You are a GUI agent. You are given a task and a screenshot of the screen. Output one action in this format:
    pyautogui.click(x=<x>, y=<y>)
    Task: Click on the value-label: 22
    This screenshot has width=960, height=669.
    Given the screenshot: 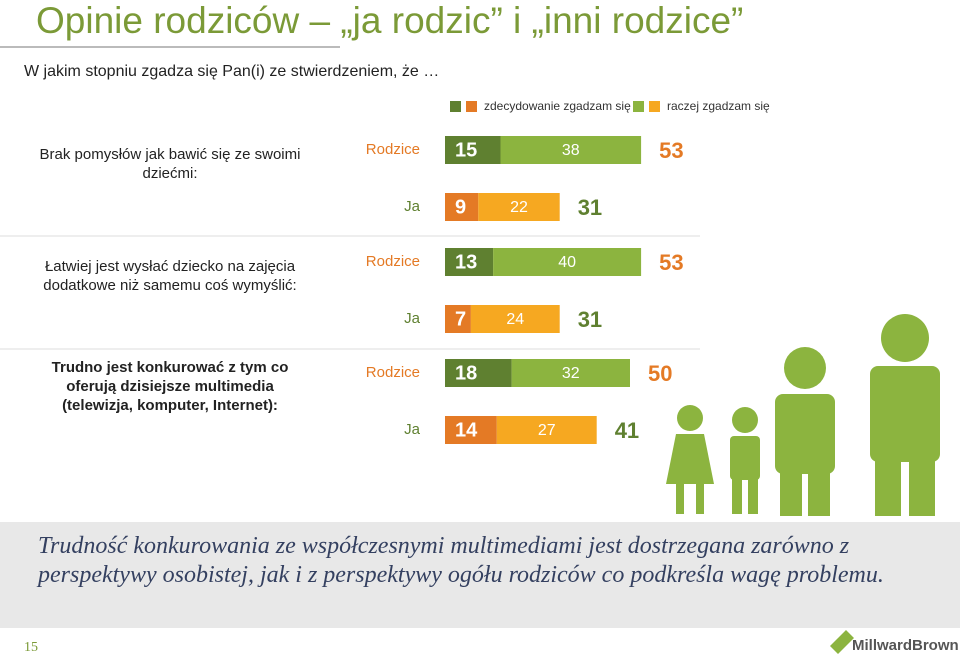 What is the action you would take?
    pyautogui.click(x=519, y=207)
    